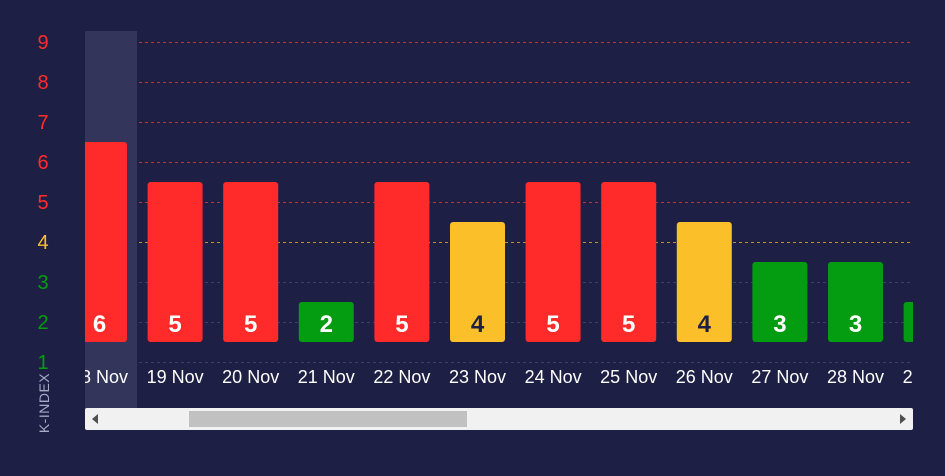 The height and width of the screenshot is (476, 945). I want to click on bar-24-nov, so click(553, 262).